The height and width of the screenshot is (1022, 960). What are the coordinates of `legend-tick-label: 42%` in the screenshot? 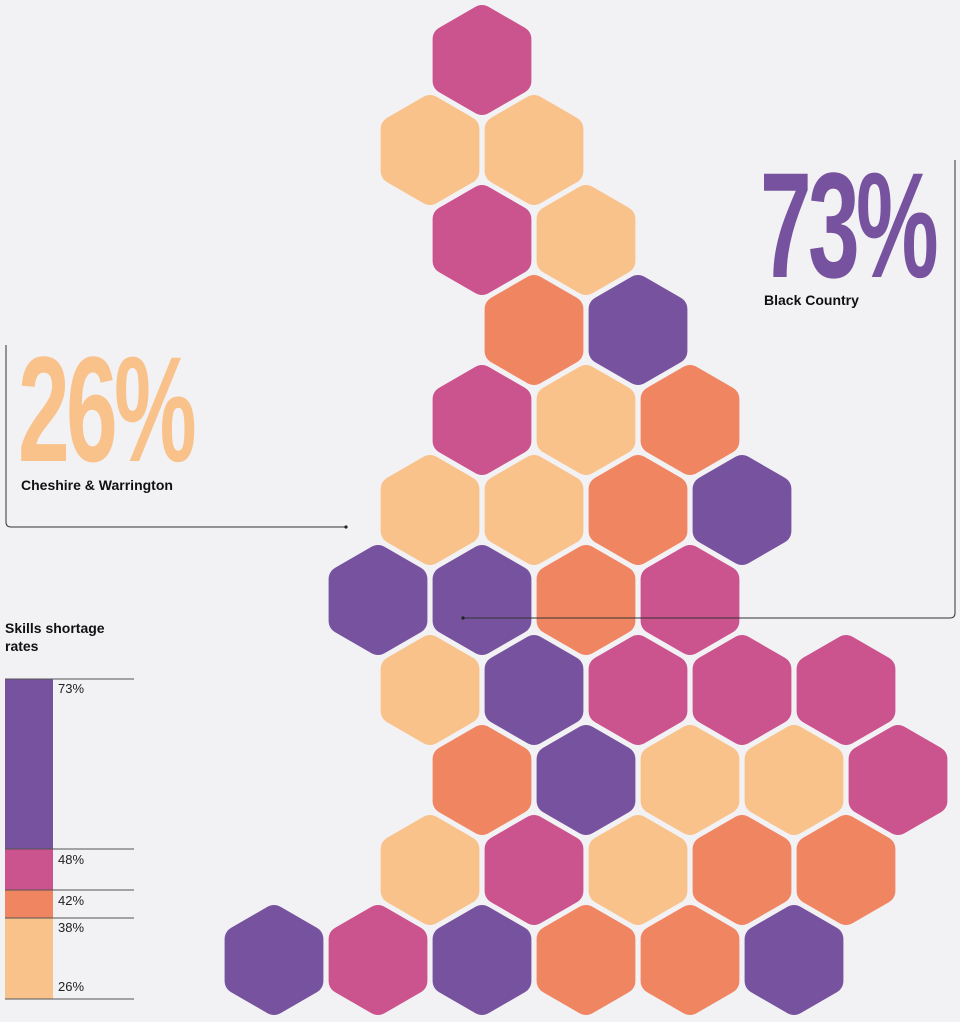 It's located at (71, 900).